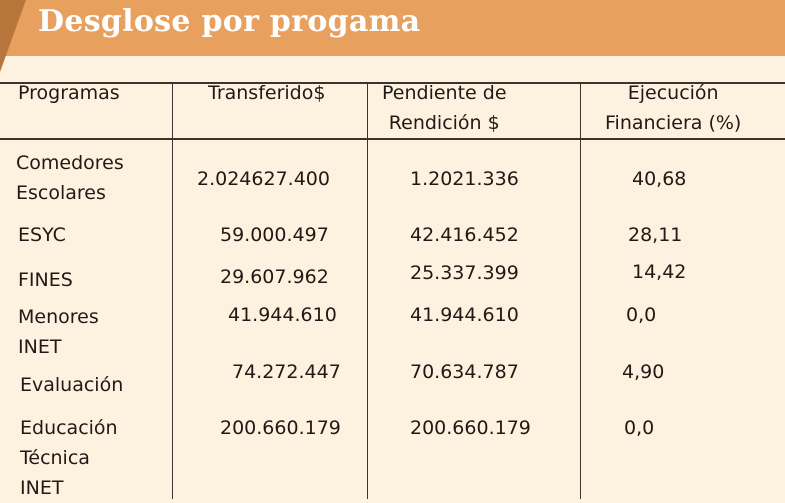  I want to click on cell-pendiente: 70.634.787, so click(464, 372).